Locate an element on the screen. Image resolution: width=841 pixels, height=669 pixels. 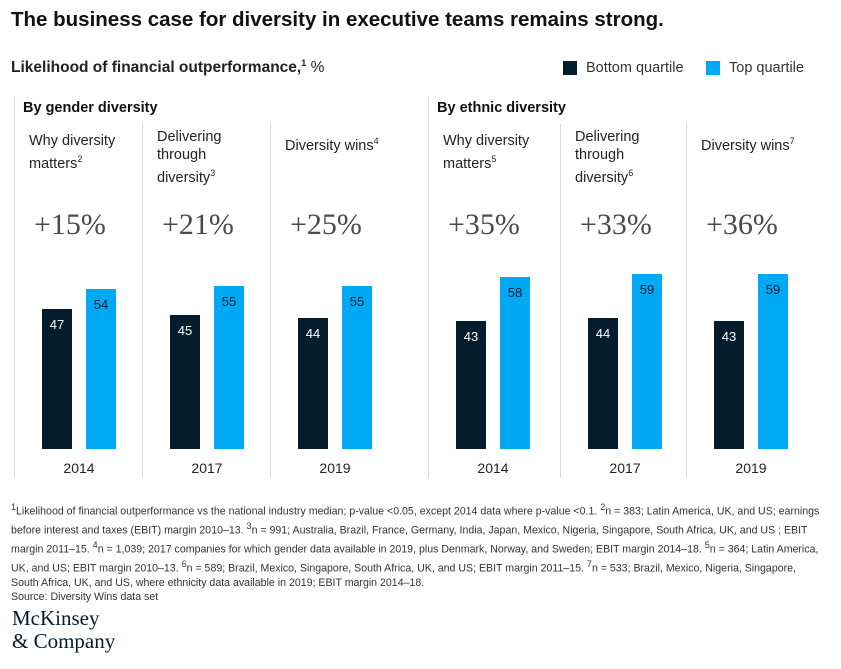
footnote-marker: 3 is located at coordinates (213, 173).